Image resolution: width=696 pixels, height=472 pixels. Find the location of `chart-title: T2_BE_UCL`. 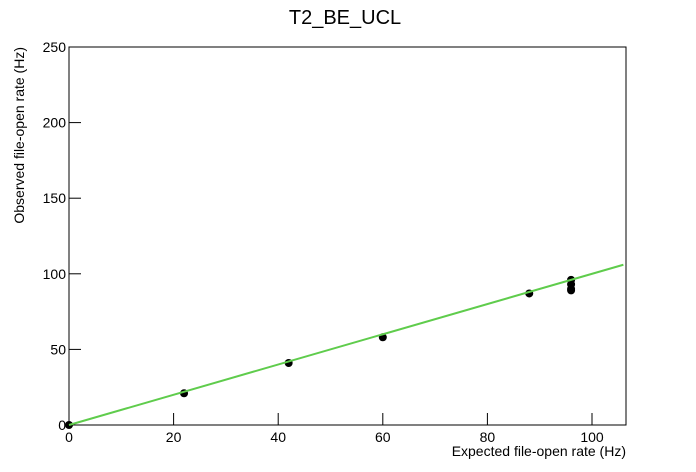

chart-title: T2_BE_UCL is located at coordinates (345, 18).